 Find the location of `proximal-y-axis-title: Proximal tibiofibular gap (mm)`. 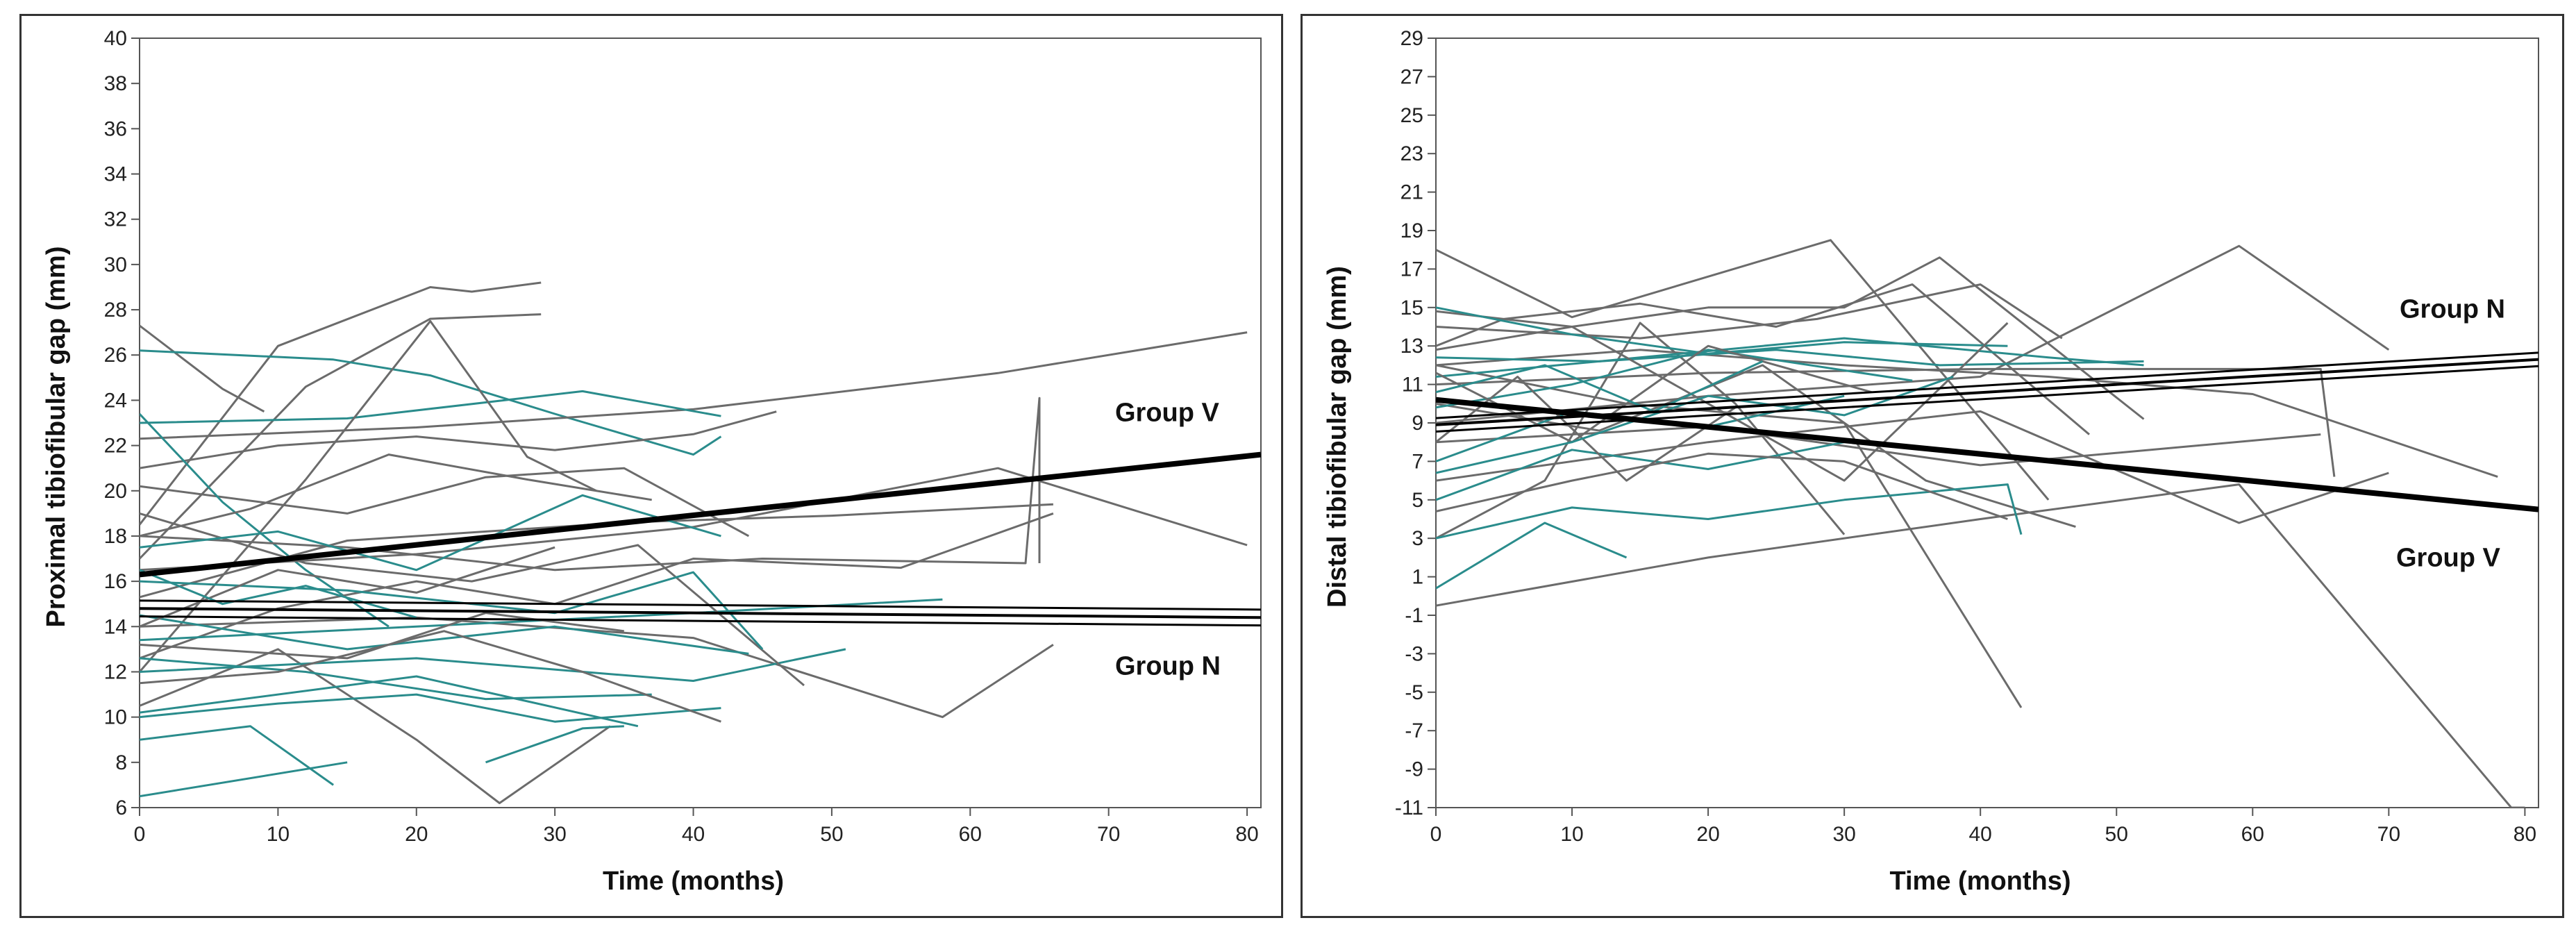

proximal-y-axis-title: Proximal tibiofibular gap (mm) is located at coordinates (56, 437).